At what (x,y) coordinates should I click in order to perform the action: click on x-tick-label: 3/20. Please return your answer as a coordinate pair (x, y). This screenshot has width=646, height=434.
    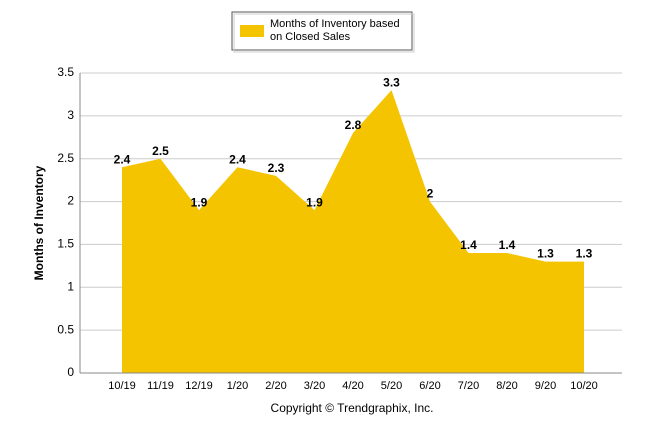
    Looking at the image, I should click on (314, 386).